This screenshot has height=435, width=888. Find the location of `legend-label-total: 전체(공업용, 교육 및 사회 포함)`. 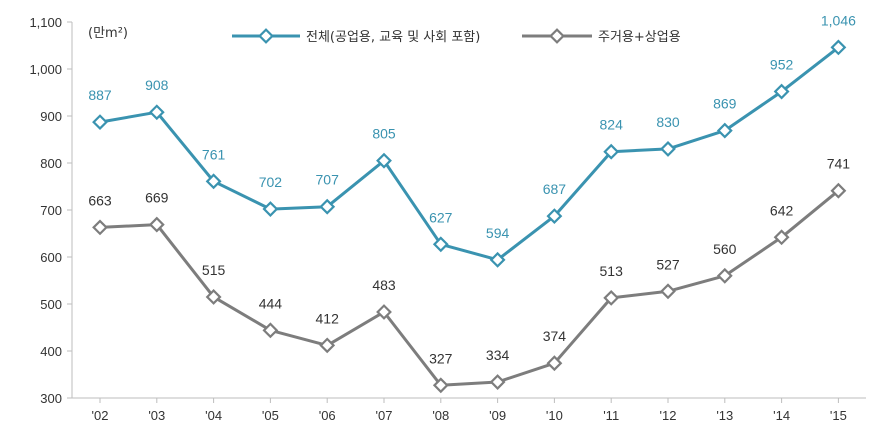

legend-label-total: 전체(공업용, 교육 및 사회 포함) is located at coordinates (393, 37).